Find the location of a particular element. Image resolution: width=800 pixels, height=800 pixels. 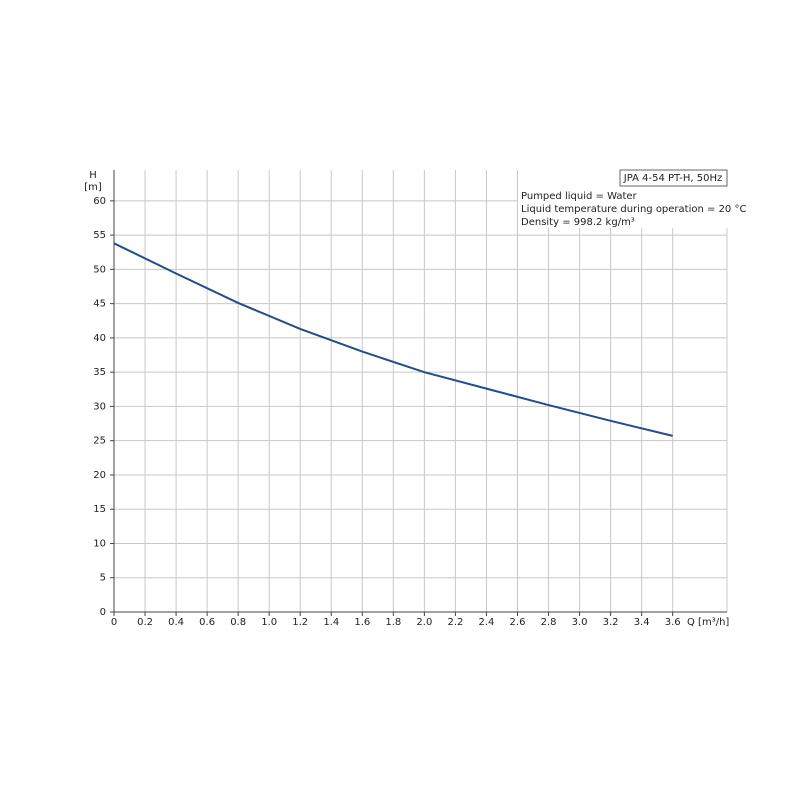

x-tick-label: 3.0 is located at coordinates (580, 622).